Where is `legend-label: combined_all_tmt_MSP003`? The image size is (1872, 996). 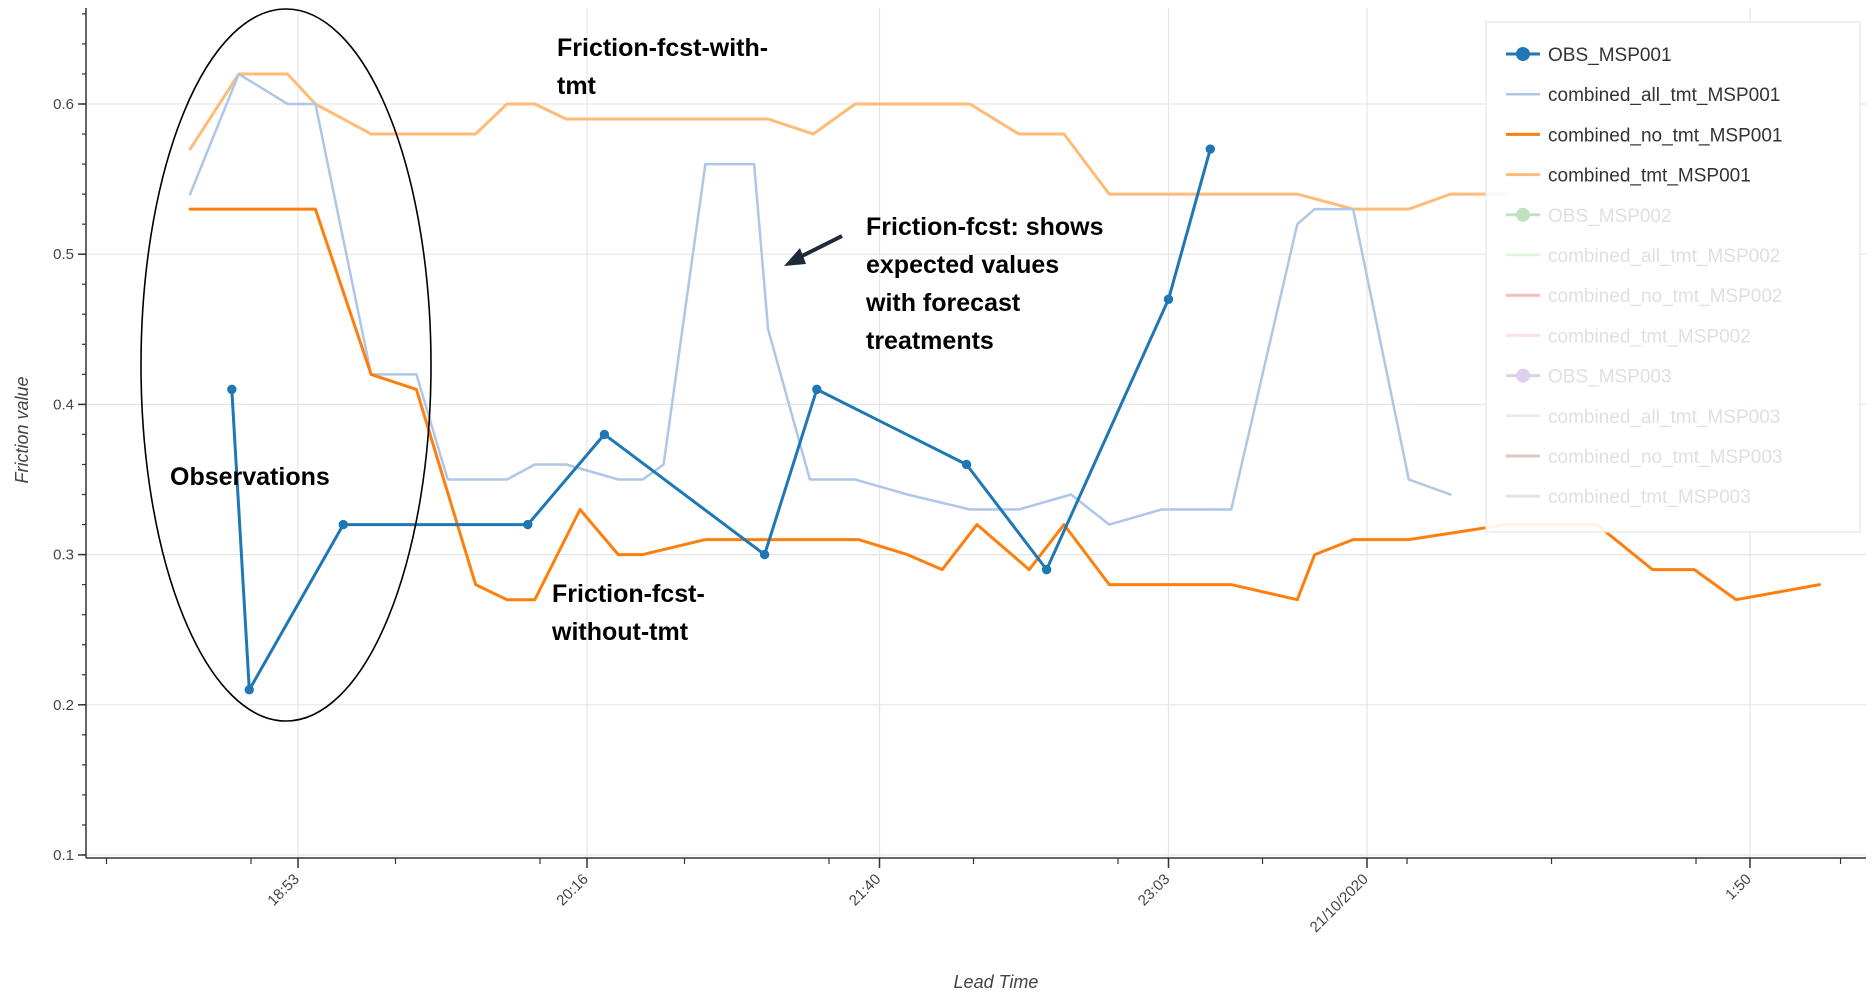 legend-label: combined_all_tmt_MSP003 is located at coordinates (1664, 417).